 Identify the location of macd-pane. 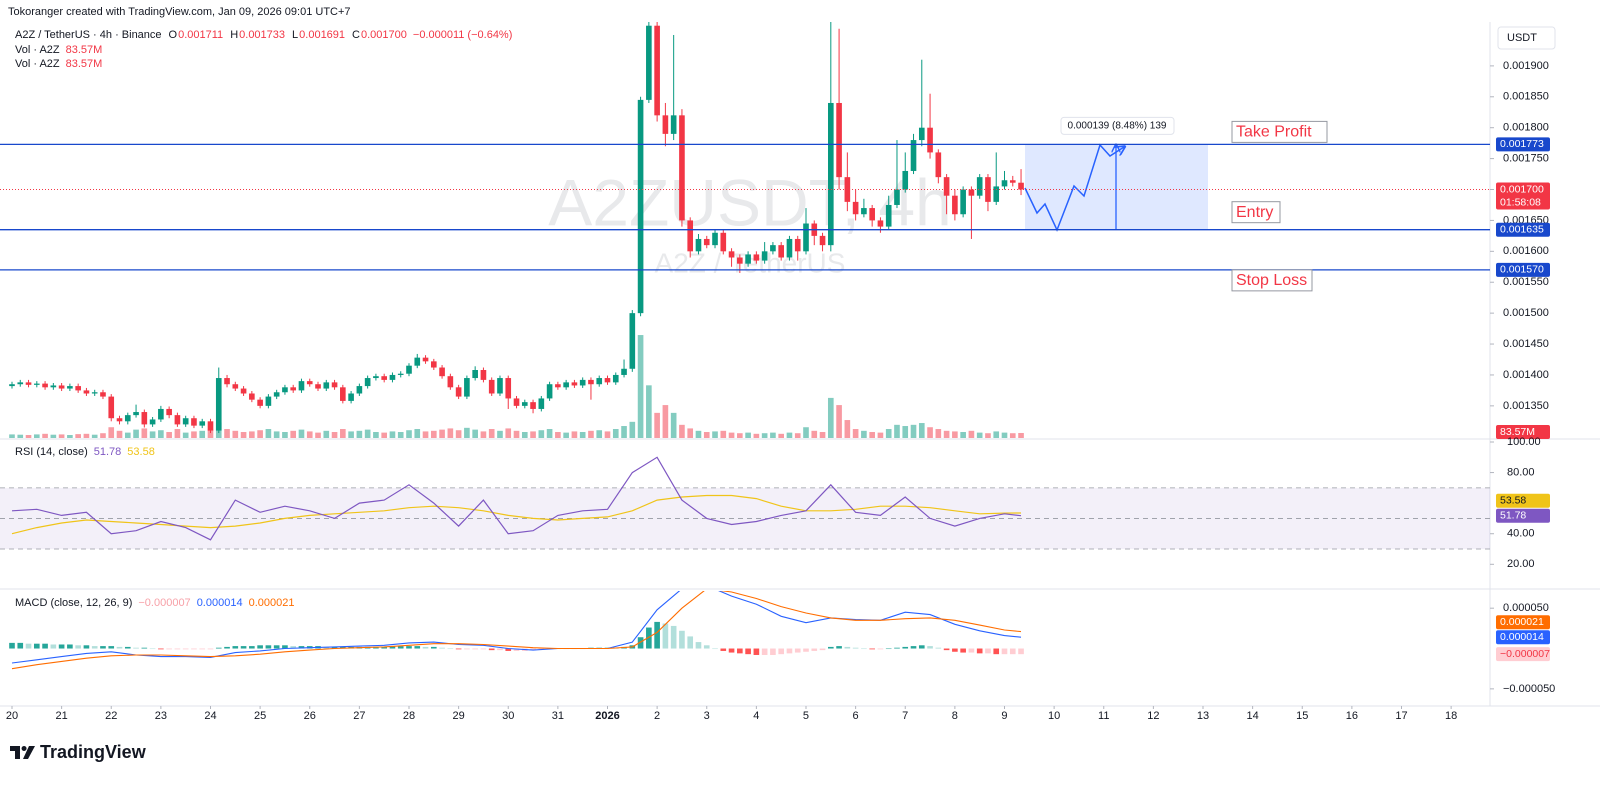
(516, 630).